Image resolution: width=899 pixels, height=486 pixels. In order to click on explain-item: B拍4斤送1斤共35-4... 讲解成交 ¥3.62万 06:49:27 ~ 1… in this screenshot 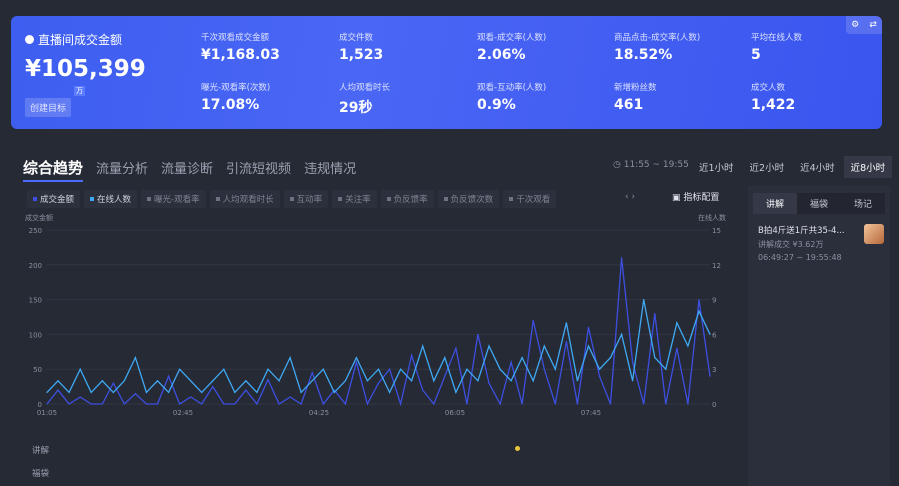, I will do `click(822, 243)`.